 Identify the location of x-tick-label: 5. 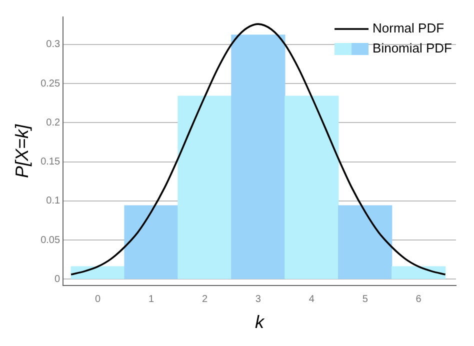
(365, 300).